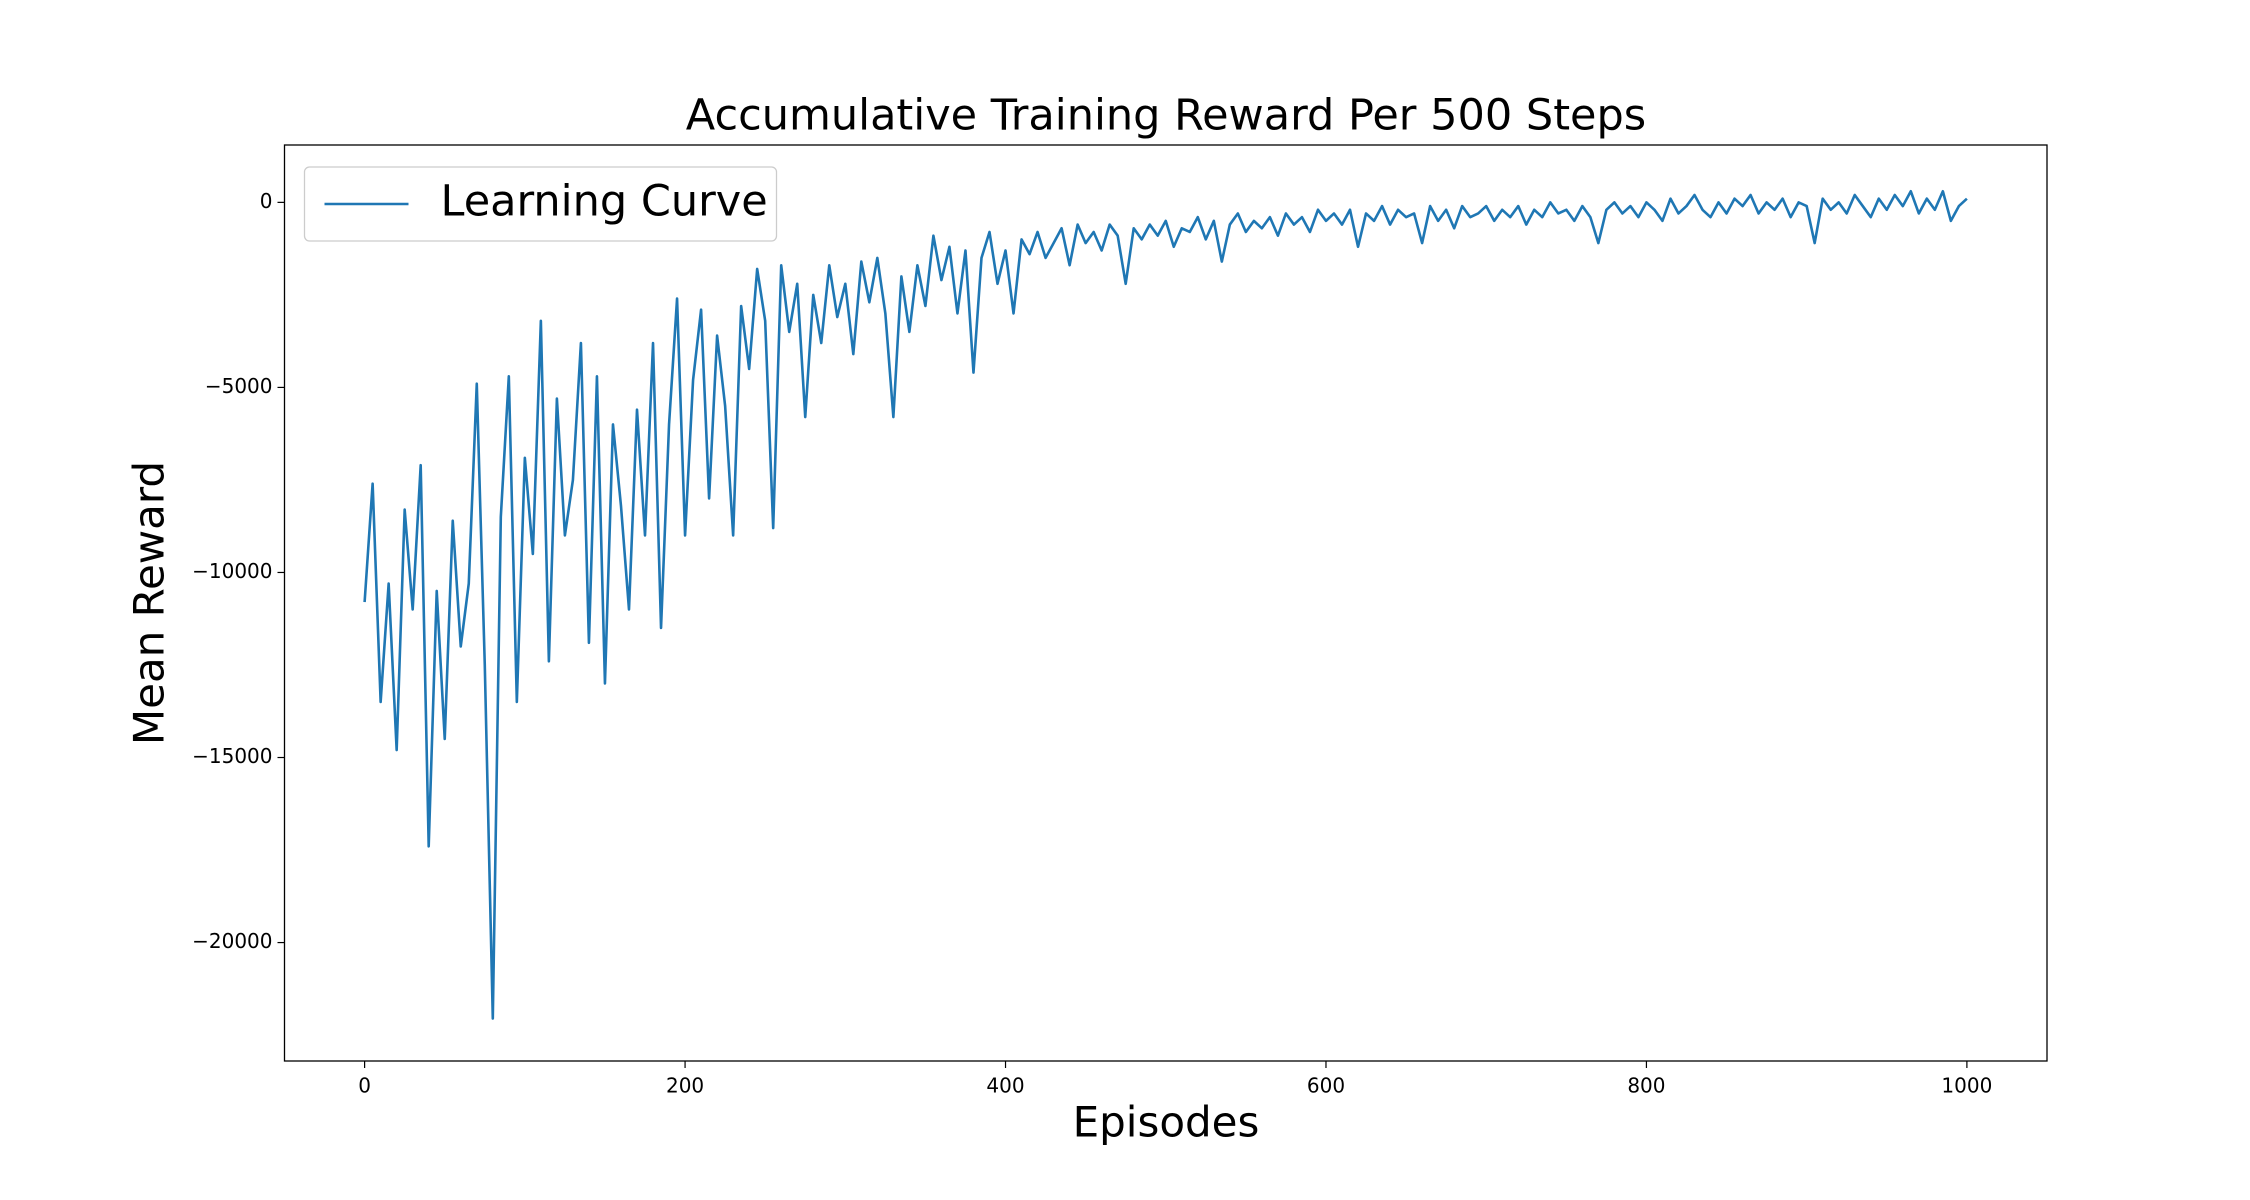 This screenshot has width=2250, height=1200. I want to click on y-tick-label: 0, so click(266, 201).